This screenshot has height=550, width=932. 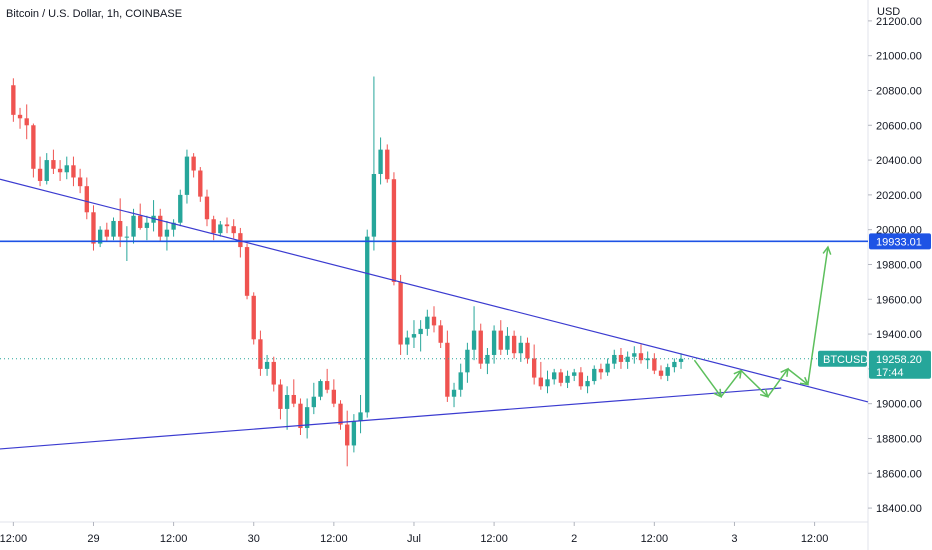 What do you see at coordinates (778, 383) in the screenshot?
I see `projection-segment` at bounding box center [778, 383].